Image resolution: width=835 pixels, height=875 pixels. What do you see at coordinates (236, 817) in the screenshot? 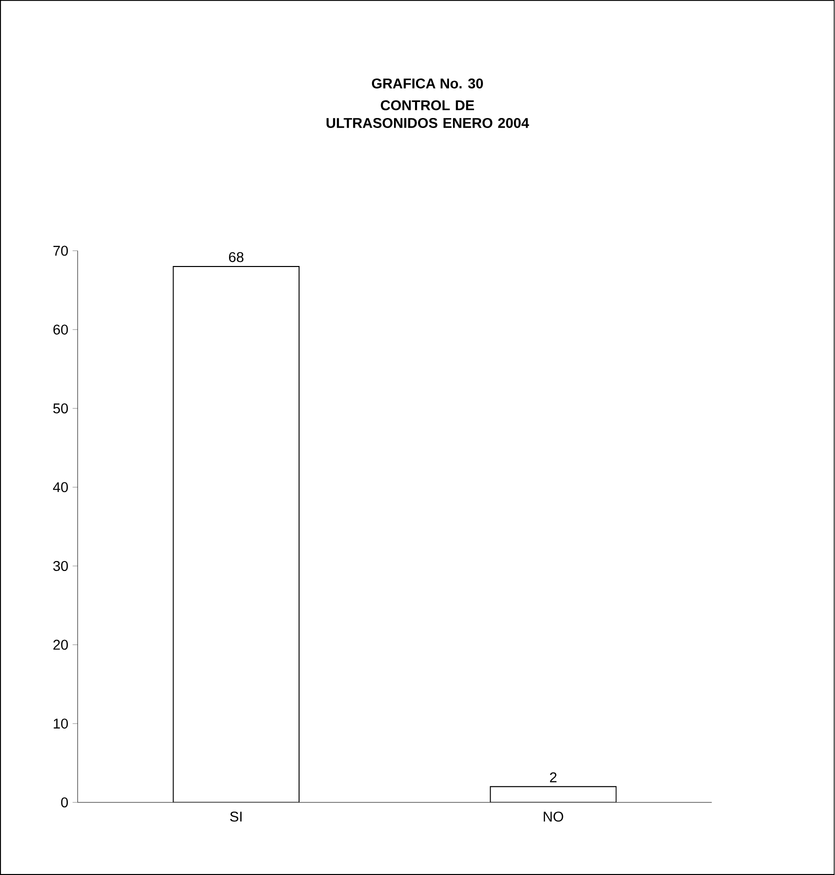
I see `x-tick-label: SI` at bounding box center [236, 817].